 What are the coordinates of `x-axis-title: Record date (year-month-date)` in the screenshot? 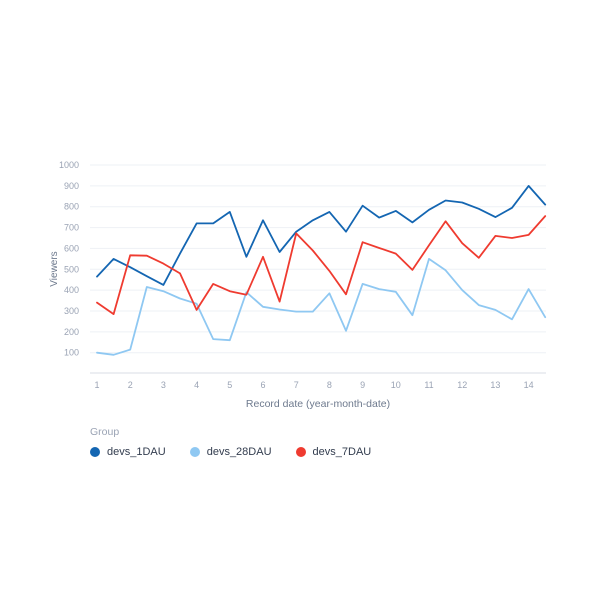 It's located at (318, 404).